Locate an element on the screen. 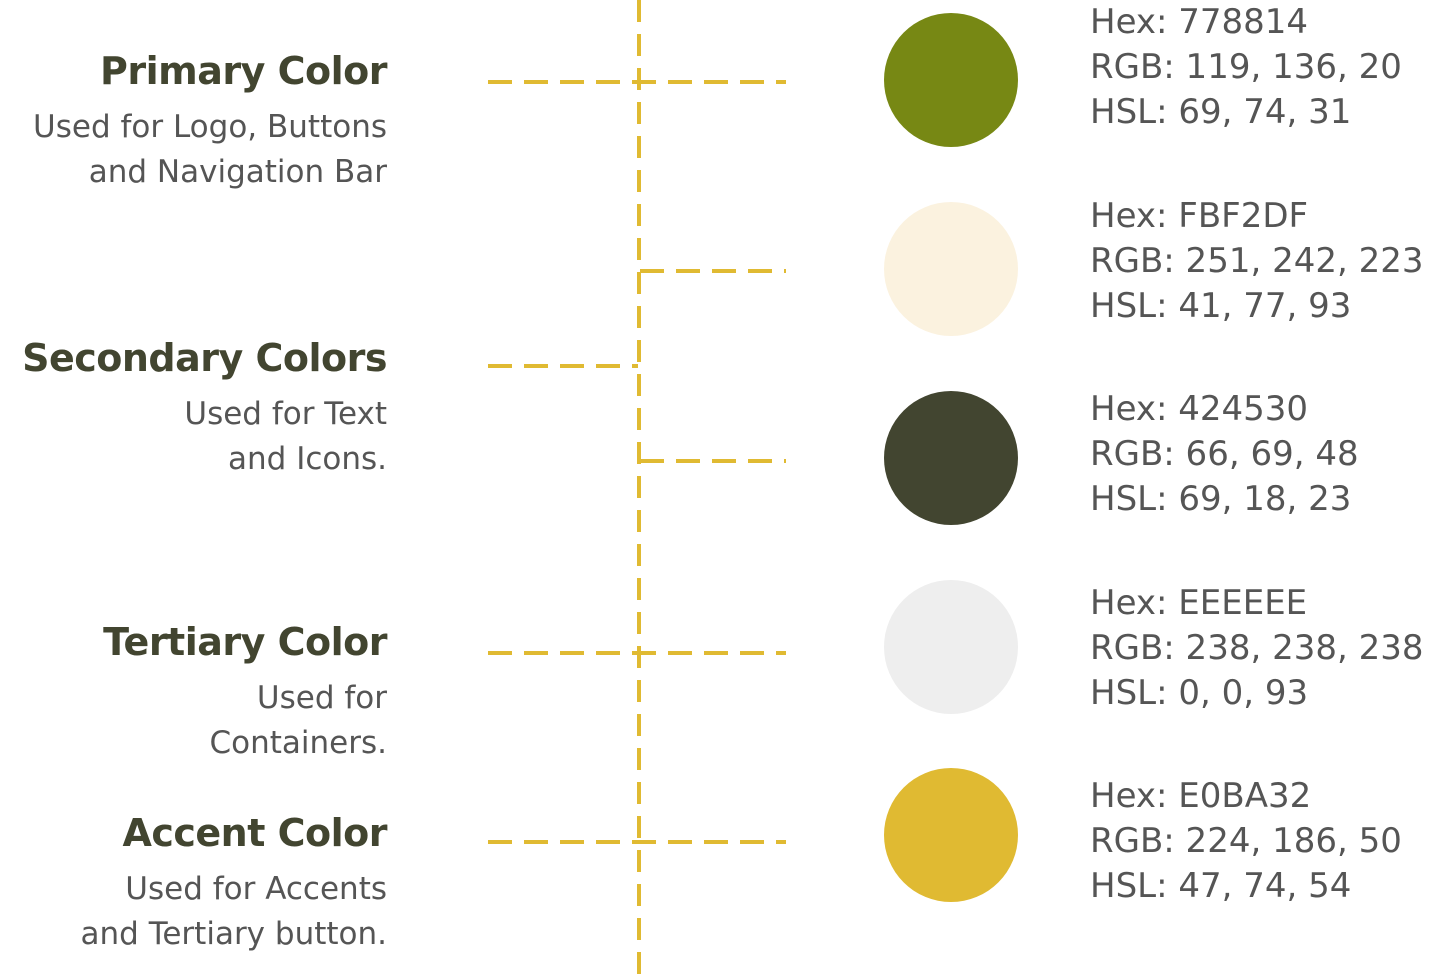 The image size is (1432, 976). accent-desc-line-2: and Tertiary button. is located at coordinates (233, 934).